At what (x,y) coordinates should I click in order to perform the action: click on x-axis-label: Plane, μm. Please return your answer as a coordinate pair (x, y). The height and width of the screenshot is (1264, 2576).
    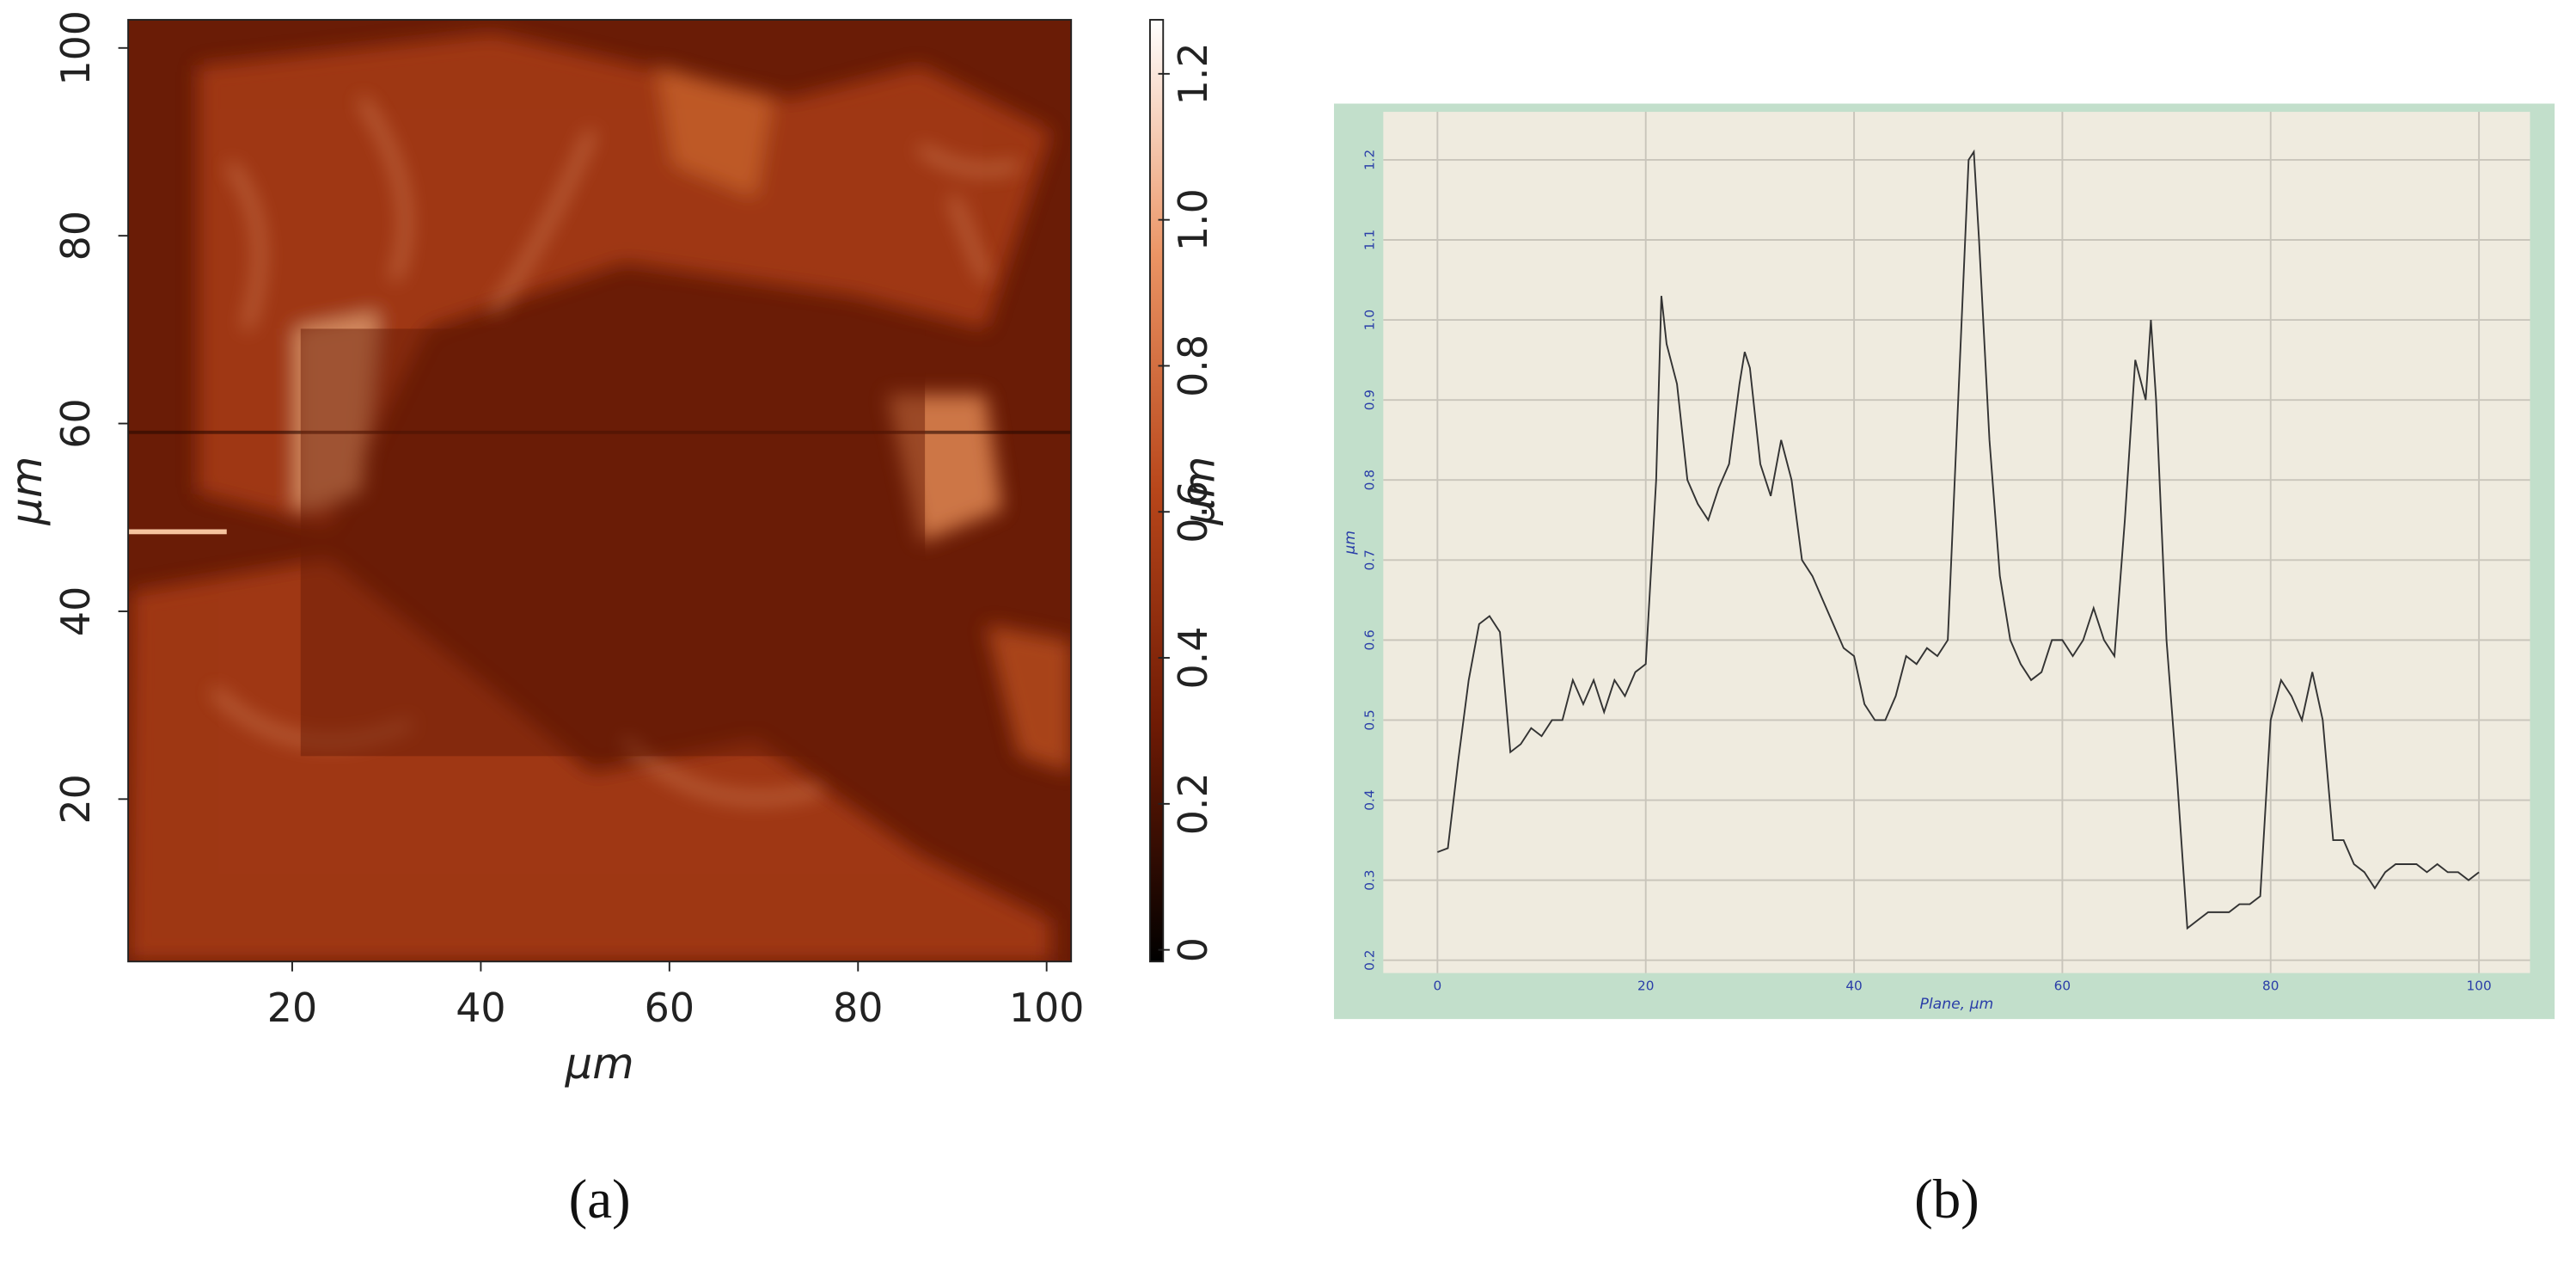
    Looking at the image, I should click on (1957, 1004).